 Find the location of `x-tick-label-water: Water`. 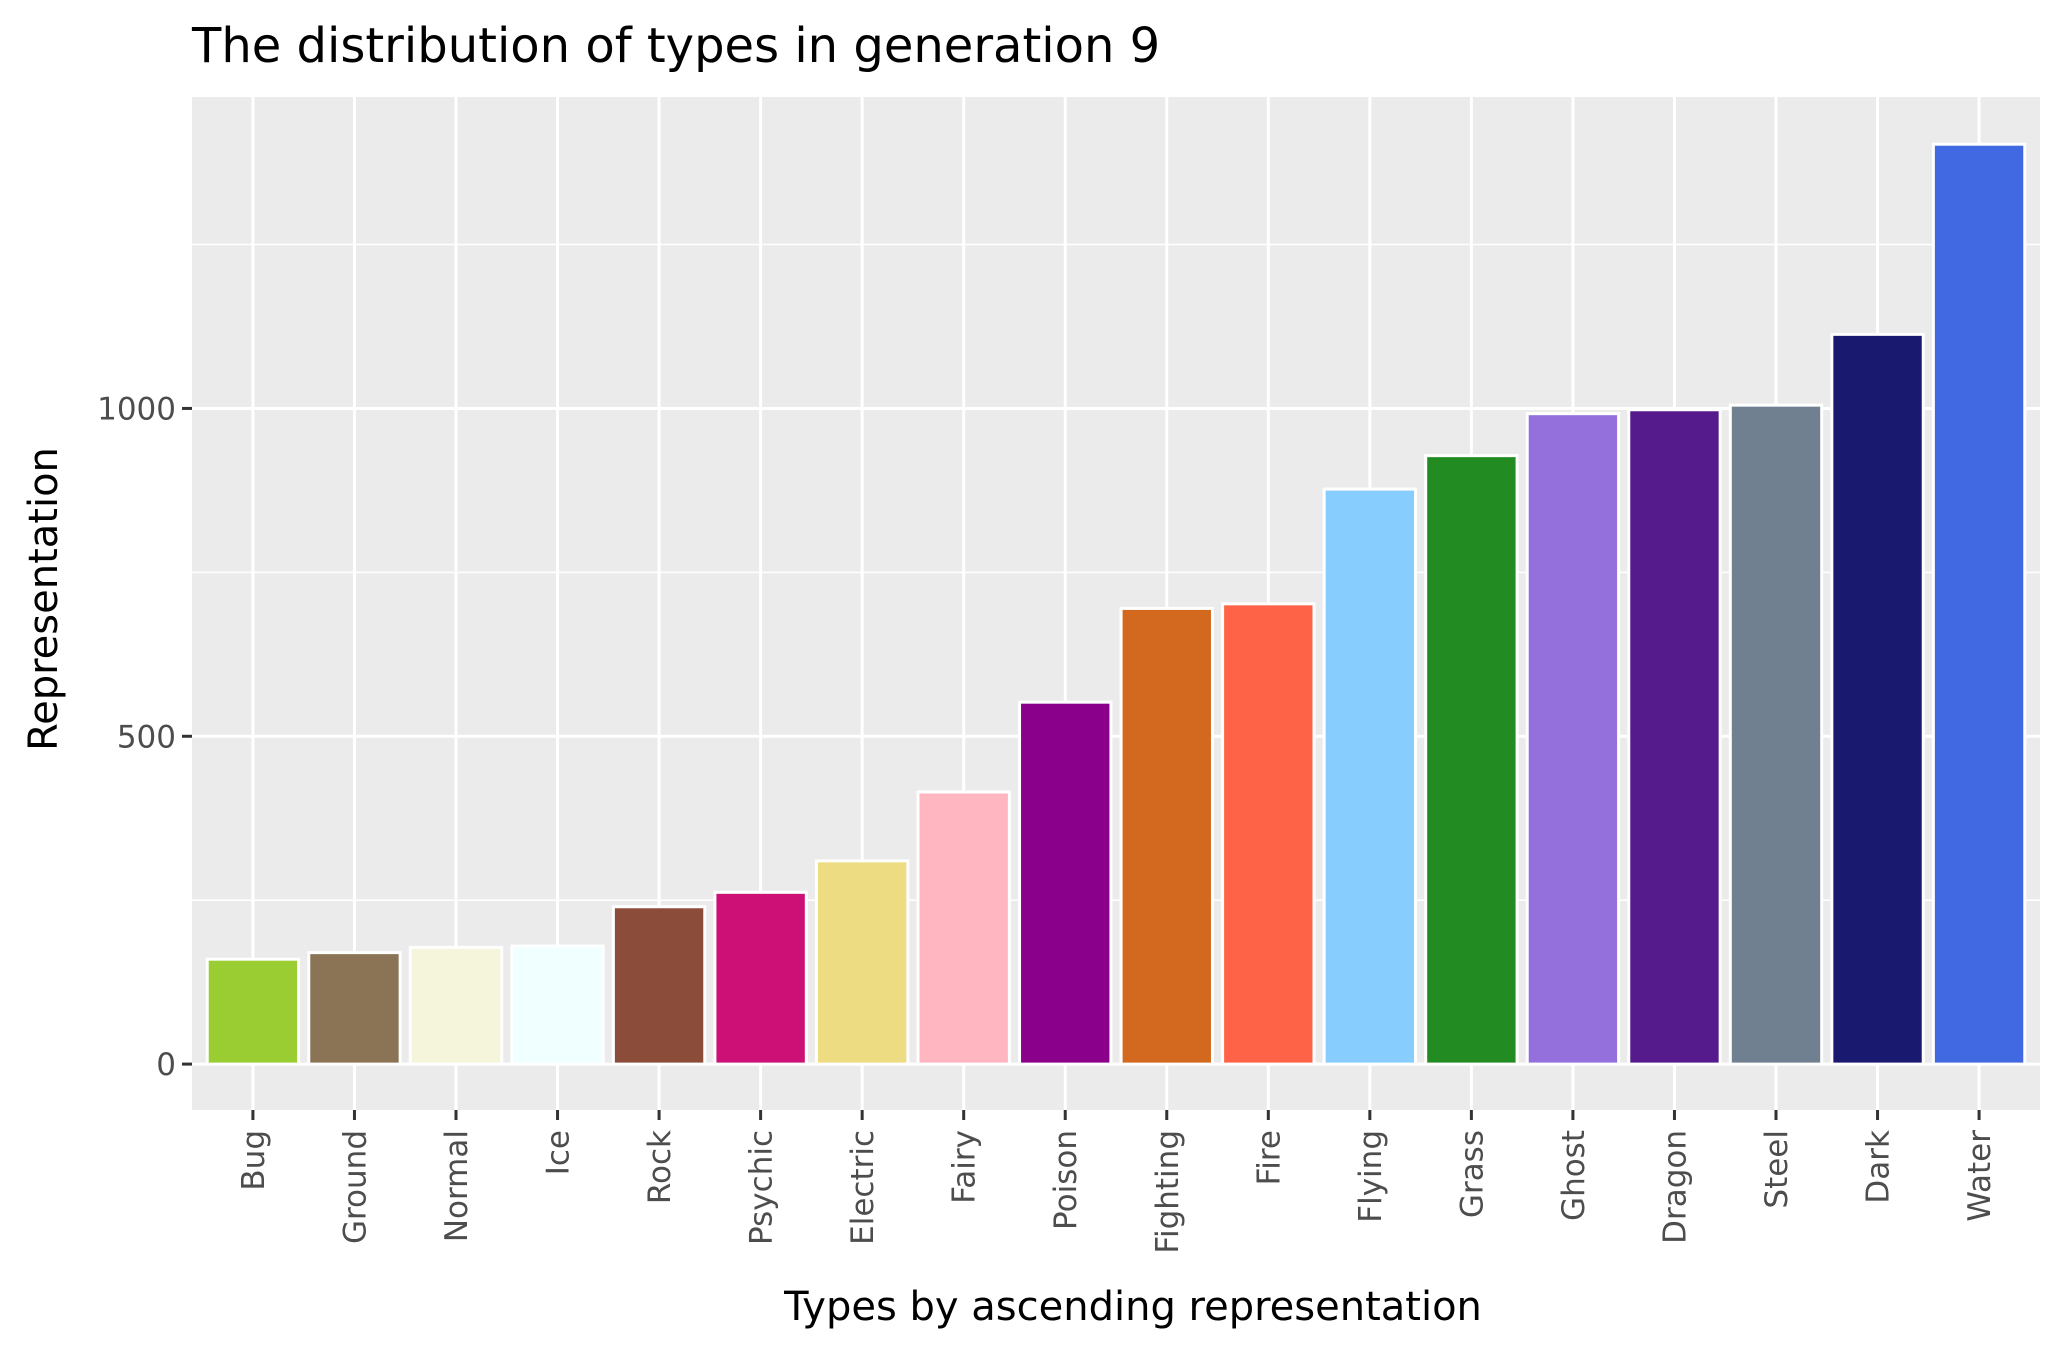

x-tick-label-water: Water is located at coordinates (1980, 1176).